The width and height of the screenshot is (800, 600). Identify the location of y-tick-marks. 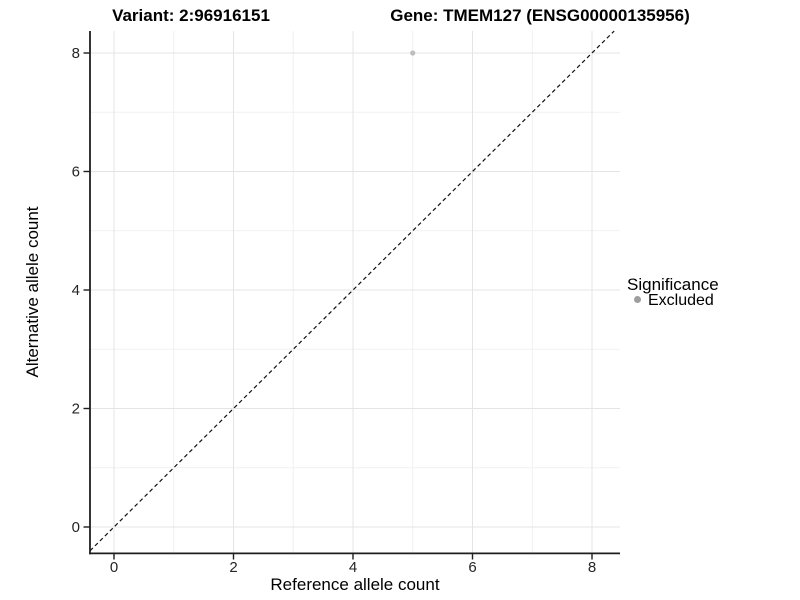
(86, 290).